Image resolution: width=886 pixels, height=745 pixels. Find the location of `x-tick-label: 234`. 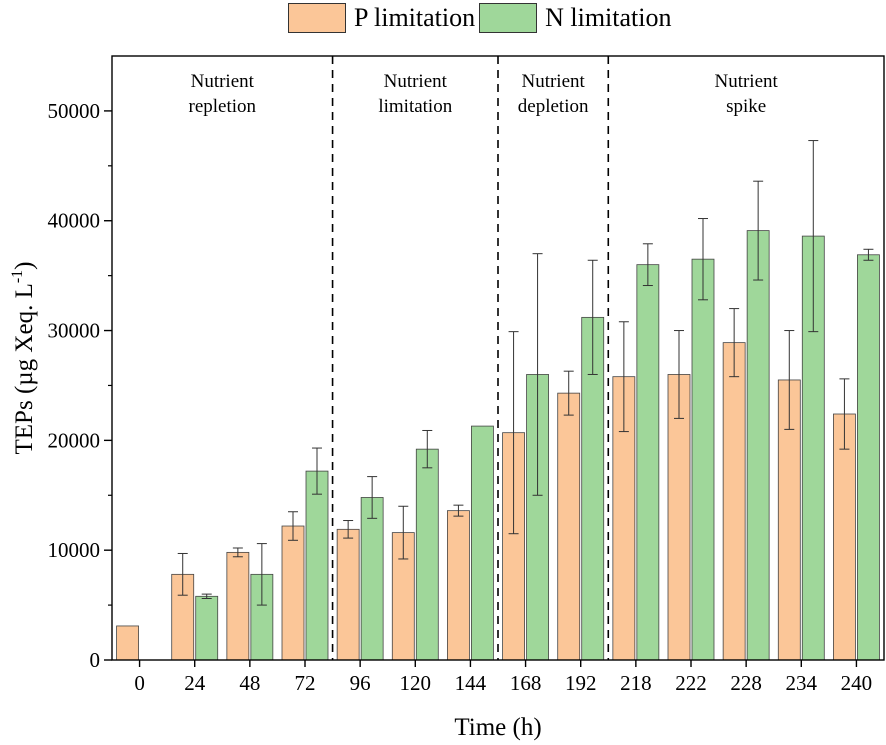

x-tick-label: 234 is located at coordinates (802, 683).